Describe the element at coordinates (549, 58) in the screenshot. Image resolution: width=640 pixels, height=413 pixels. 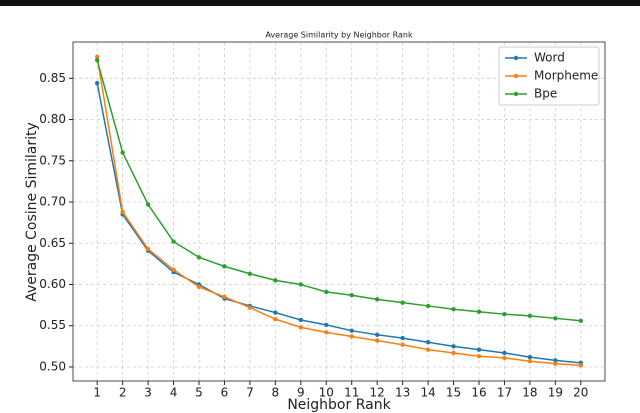
I see `legend-label: Word` at that location.